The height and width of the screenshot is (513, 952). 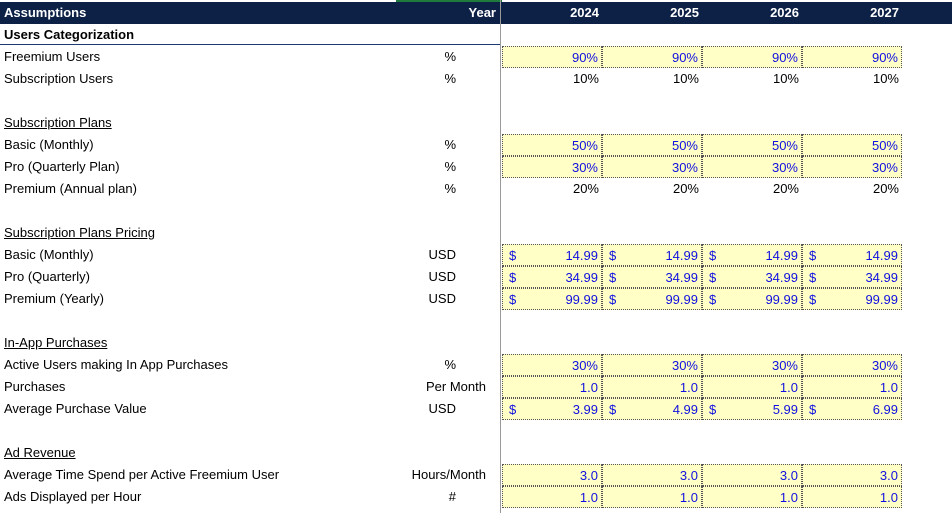 What do you see at coordinates (684, 57) in the screenshot?
I see `cell-value: 90%` at bounding box center [684, 57].